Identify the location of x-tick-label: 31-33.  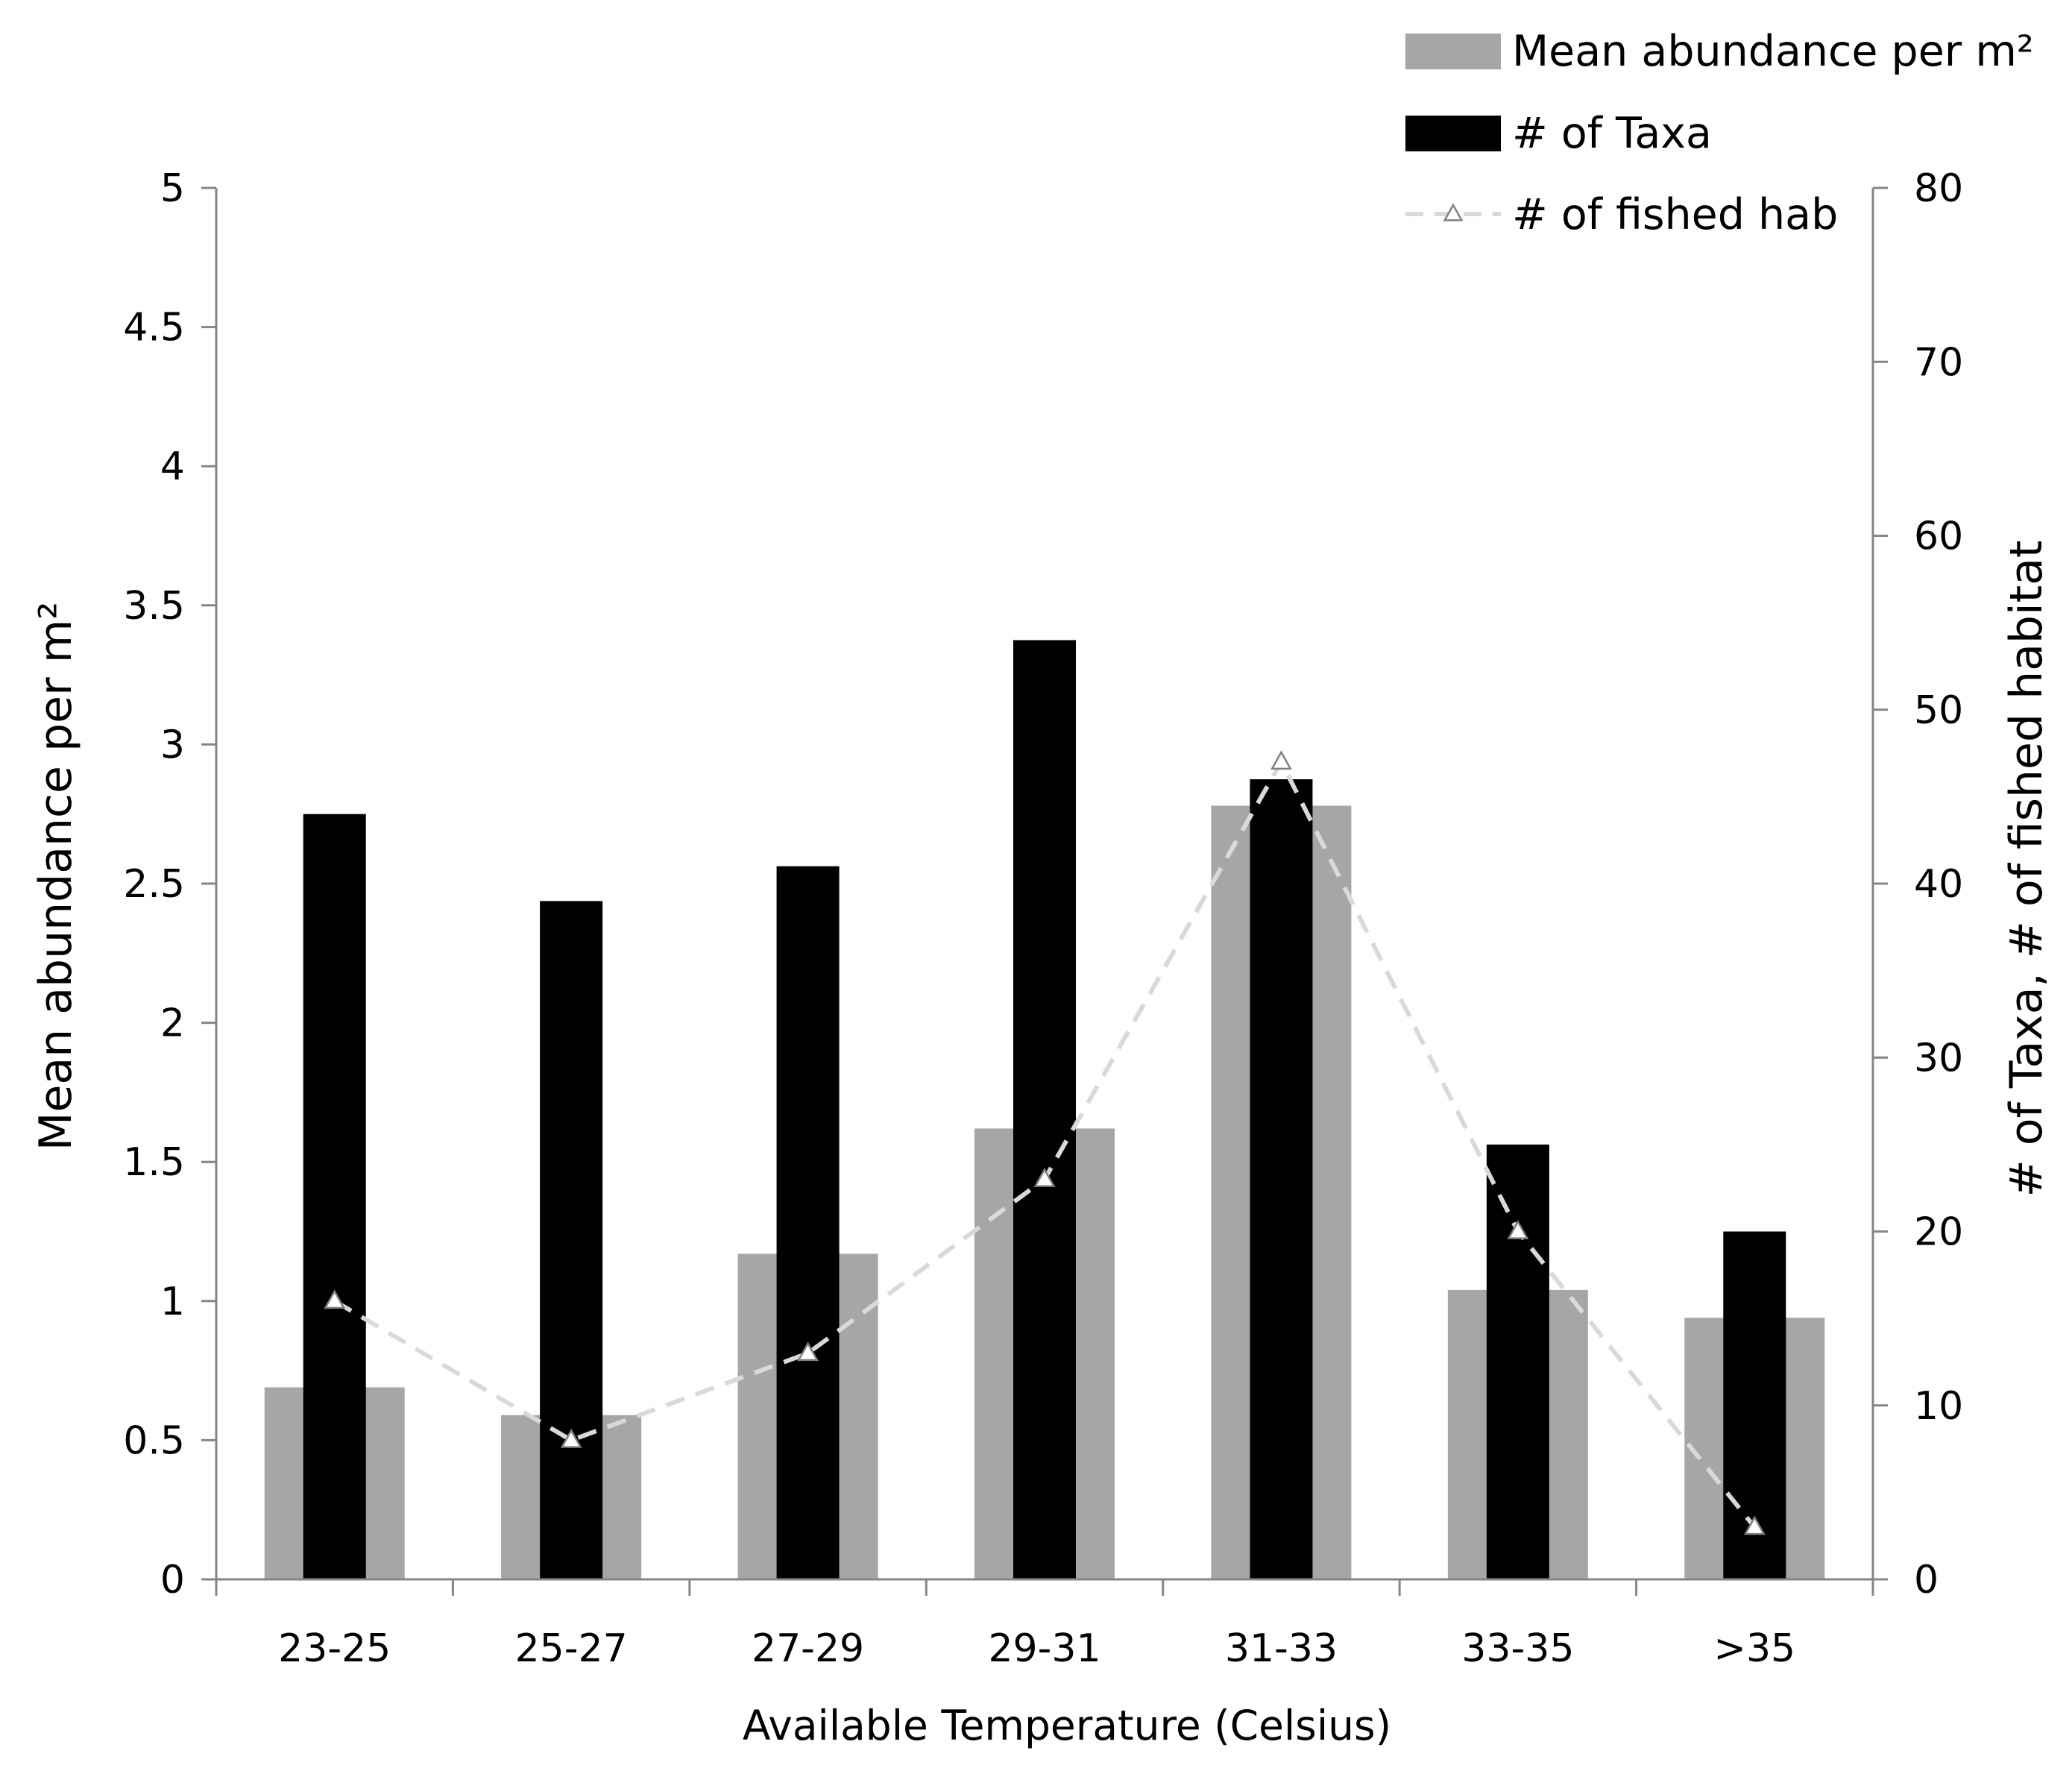
(1281, 1648).